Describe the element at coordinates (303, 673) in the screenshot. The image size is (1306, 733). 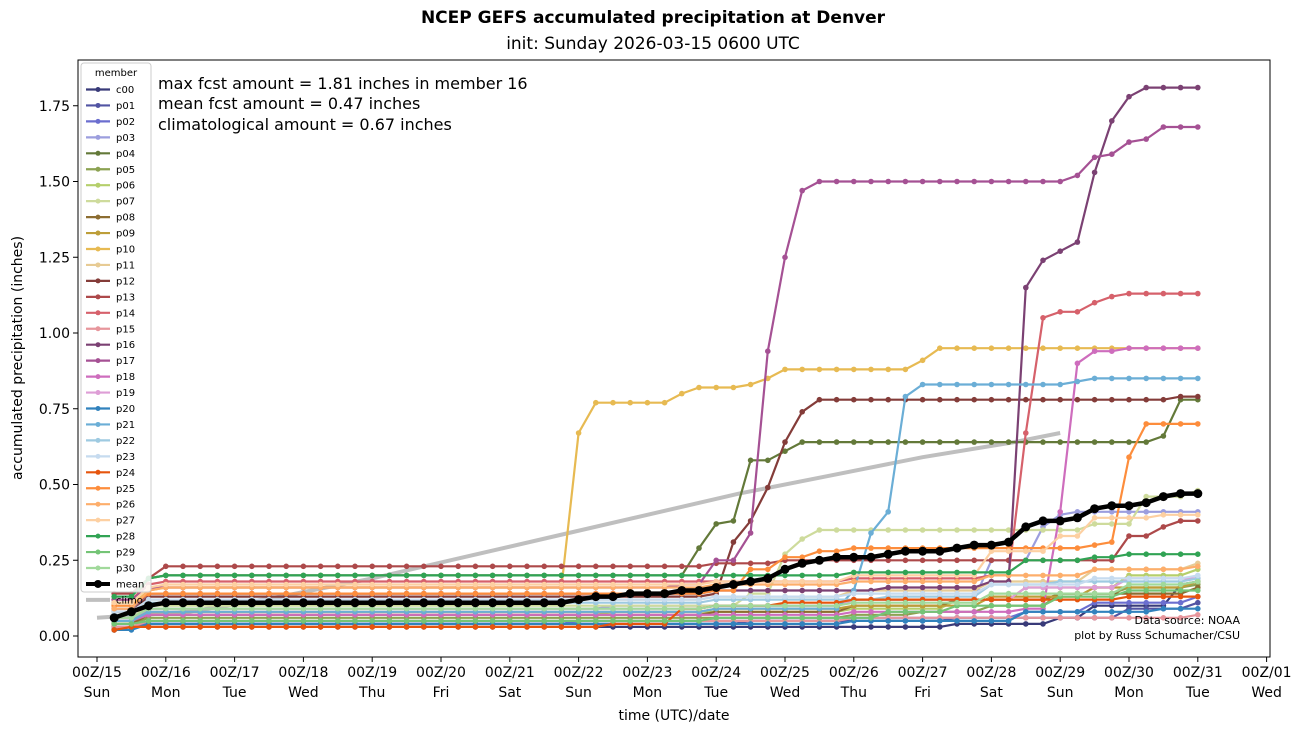
I see `x-tick-label: 00Z/18` at that location.